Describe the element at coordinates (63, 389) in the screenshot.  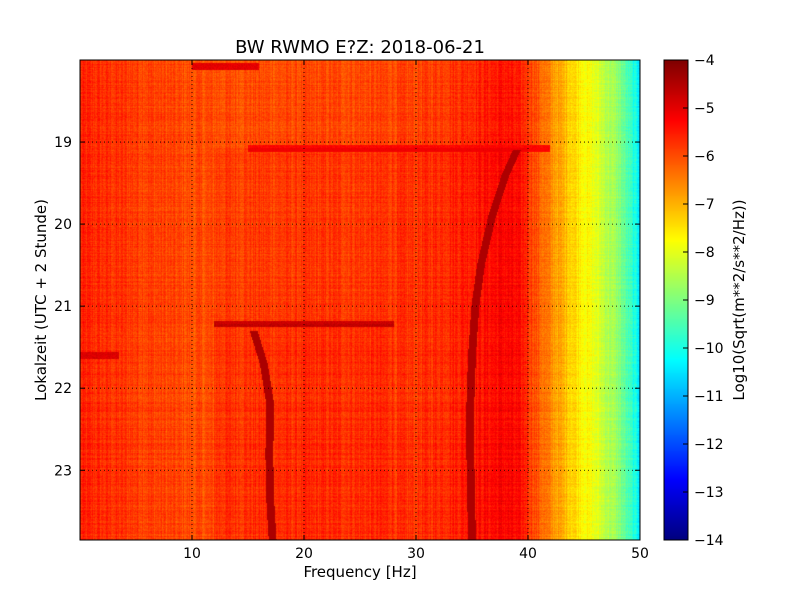
I see `y-tick-label: 22` at that location.